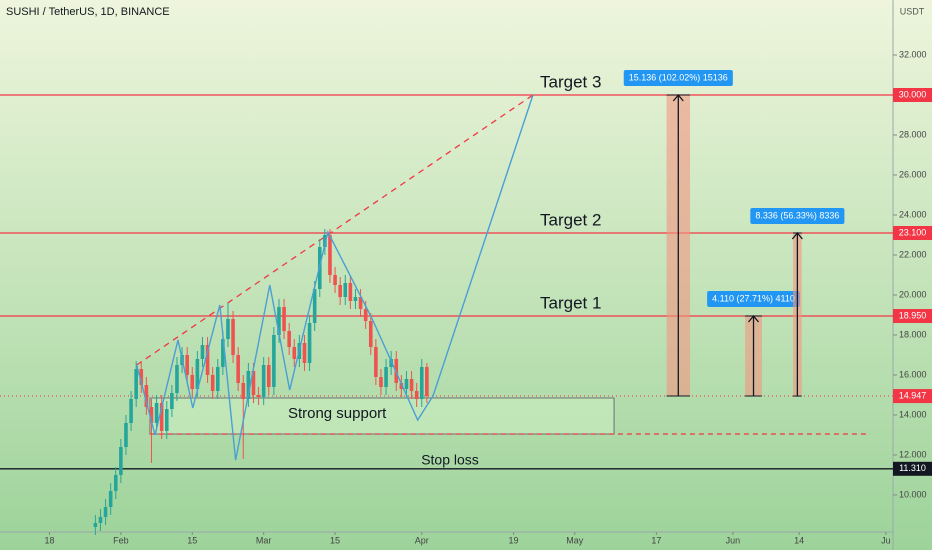 Image resolution: width=932 pixels, height=550 pixels. What do you see at coordinates (88, 12) in the screenshot?
I see `symbol-title: SUSHI / TetherUS, 1D, BINANCE` at bounding box center [88, 12].